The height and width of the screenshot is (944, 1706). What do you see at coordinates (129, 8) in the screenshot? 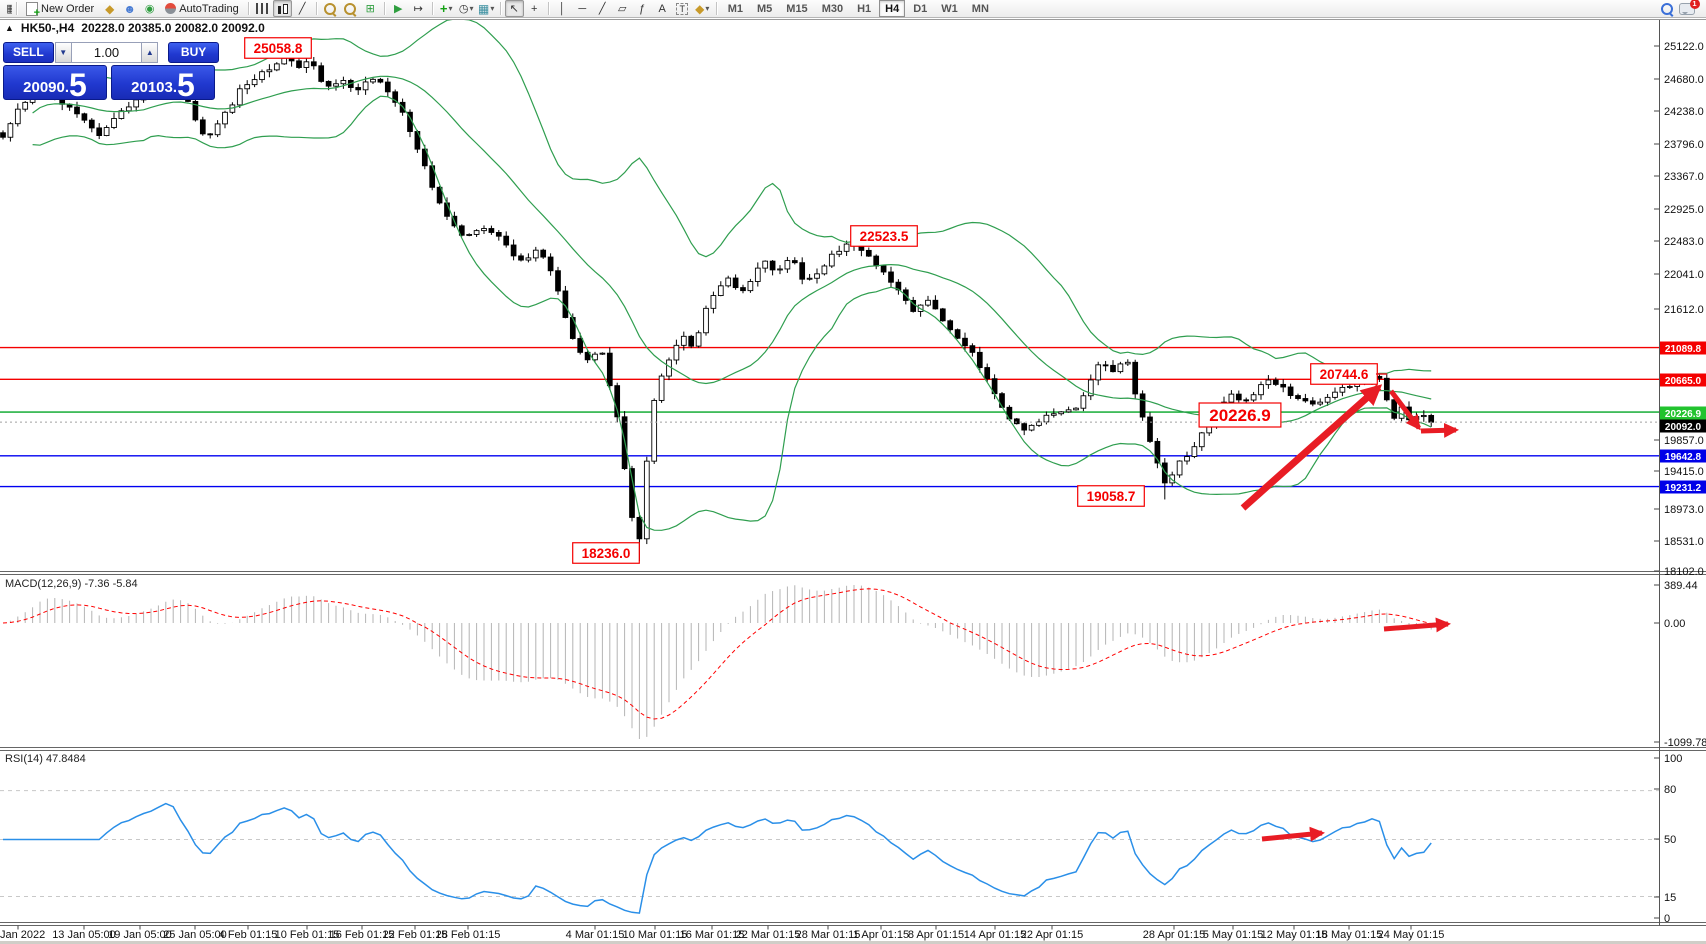
I see `community-icon: ☻` at bounding box center [129, 8].